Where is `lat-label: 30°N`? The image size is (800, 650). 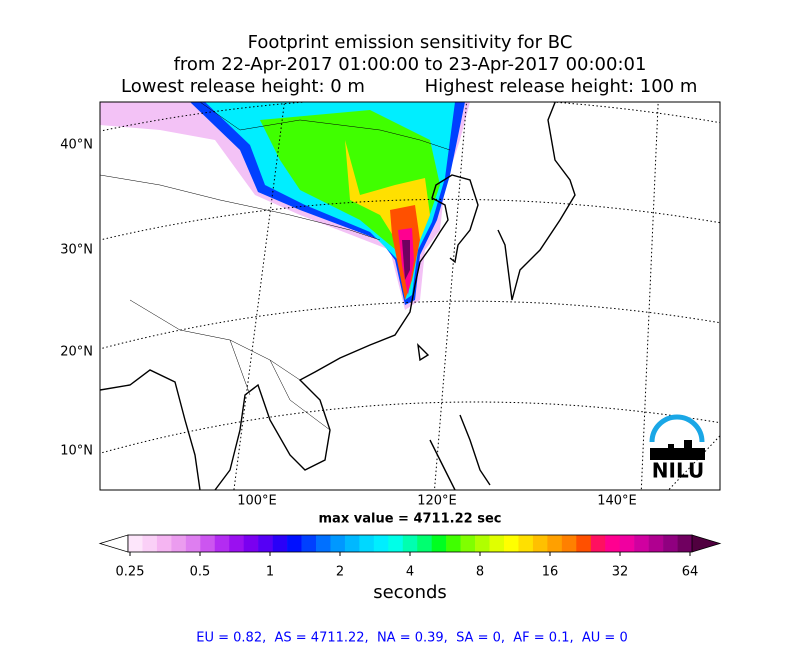 lat-label: 30°N is located at coordinates (76, 250).